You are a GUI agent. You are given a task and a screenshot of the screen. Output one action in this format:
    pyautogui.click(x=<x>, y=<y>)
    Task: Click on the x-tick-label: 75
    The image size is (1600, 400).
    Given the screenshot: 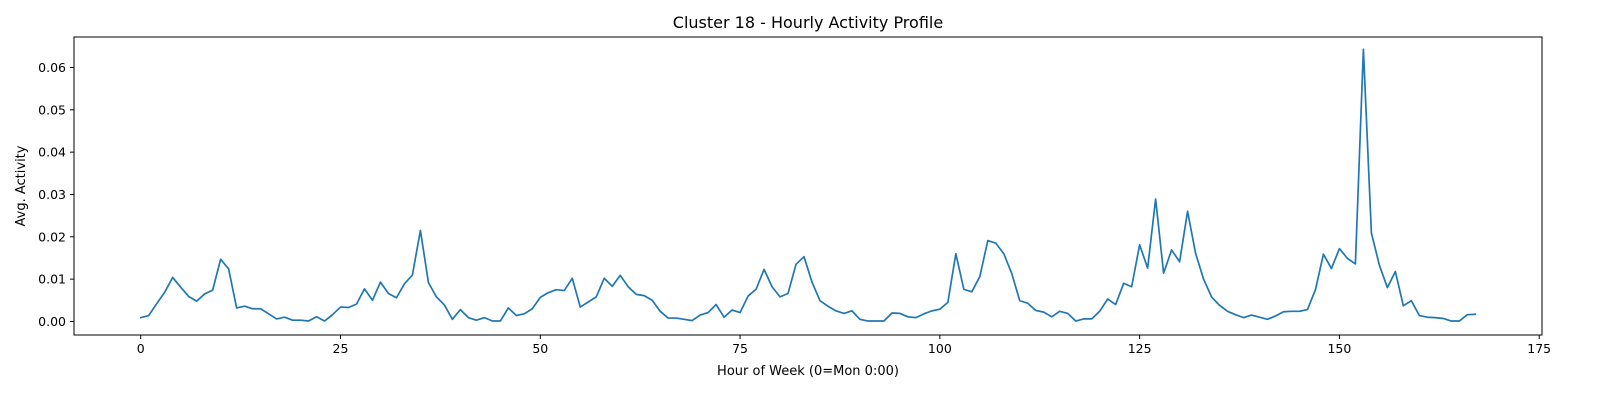 What is the action you would take?
    pyautogui.click(x=740, y=348)
    